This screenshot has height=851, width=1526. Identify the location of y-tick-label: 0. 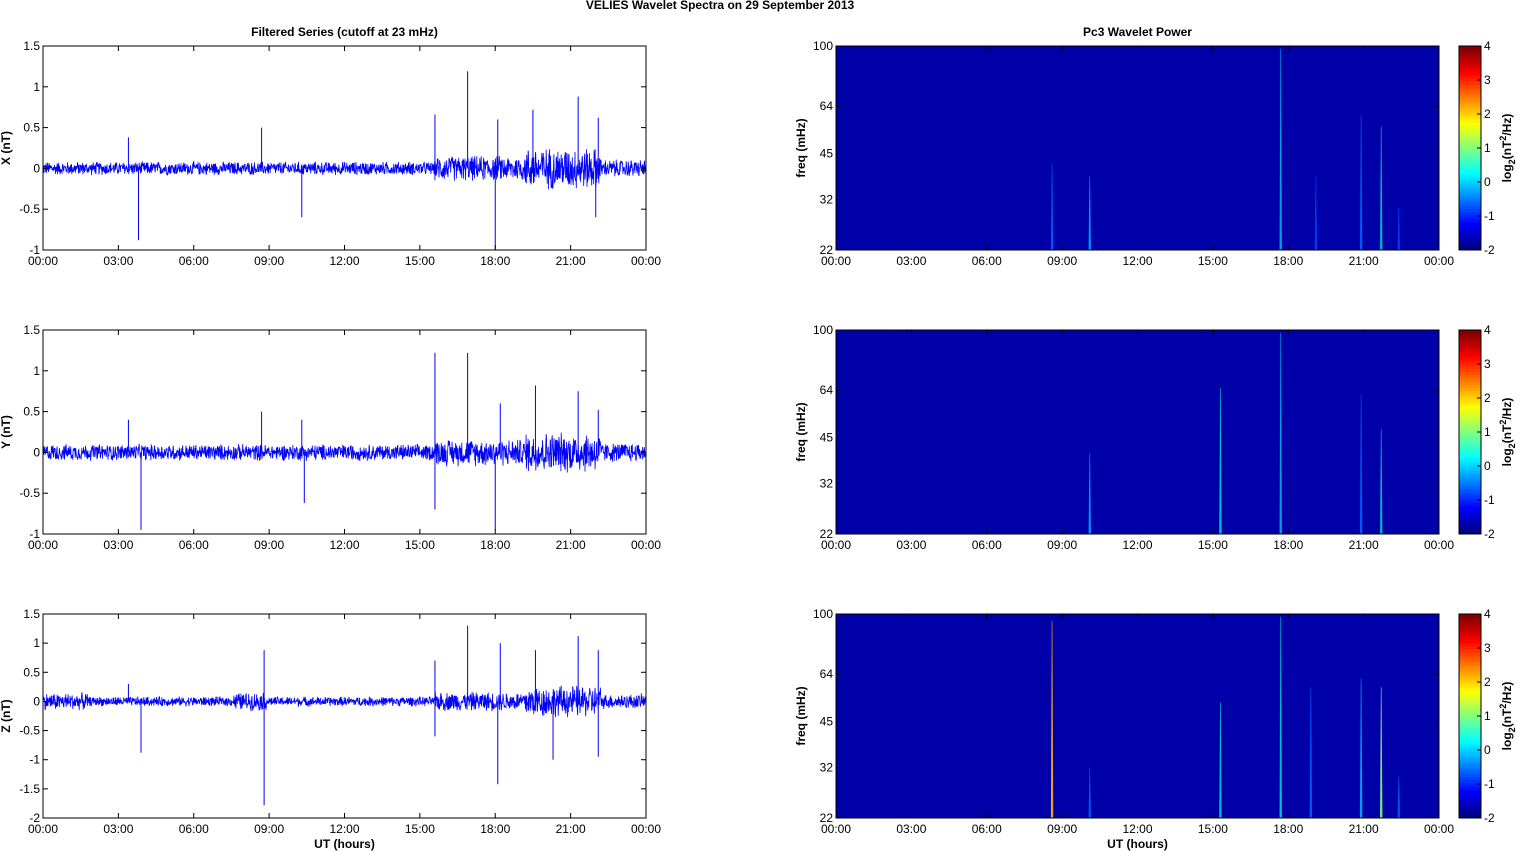
(36, 701).